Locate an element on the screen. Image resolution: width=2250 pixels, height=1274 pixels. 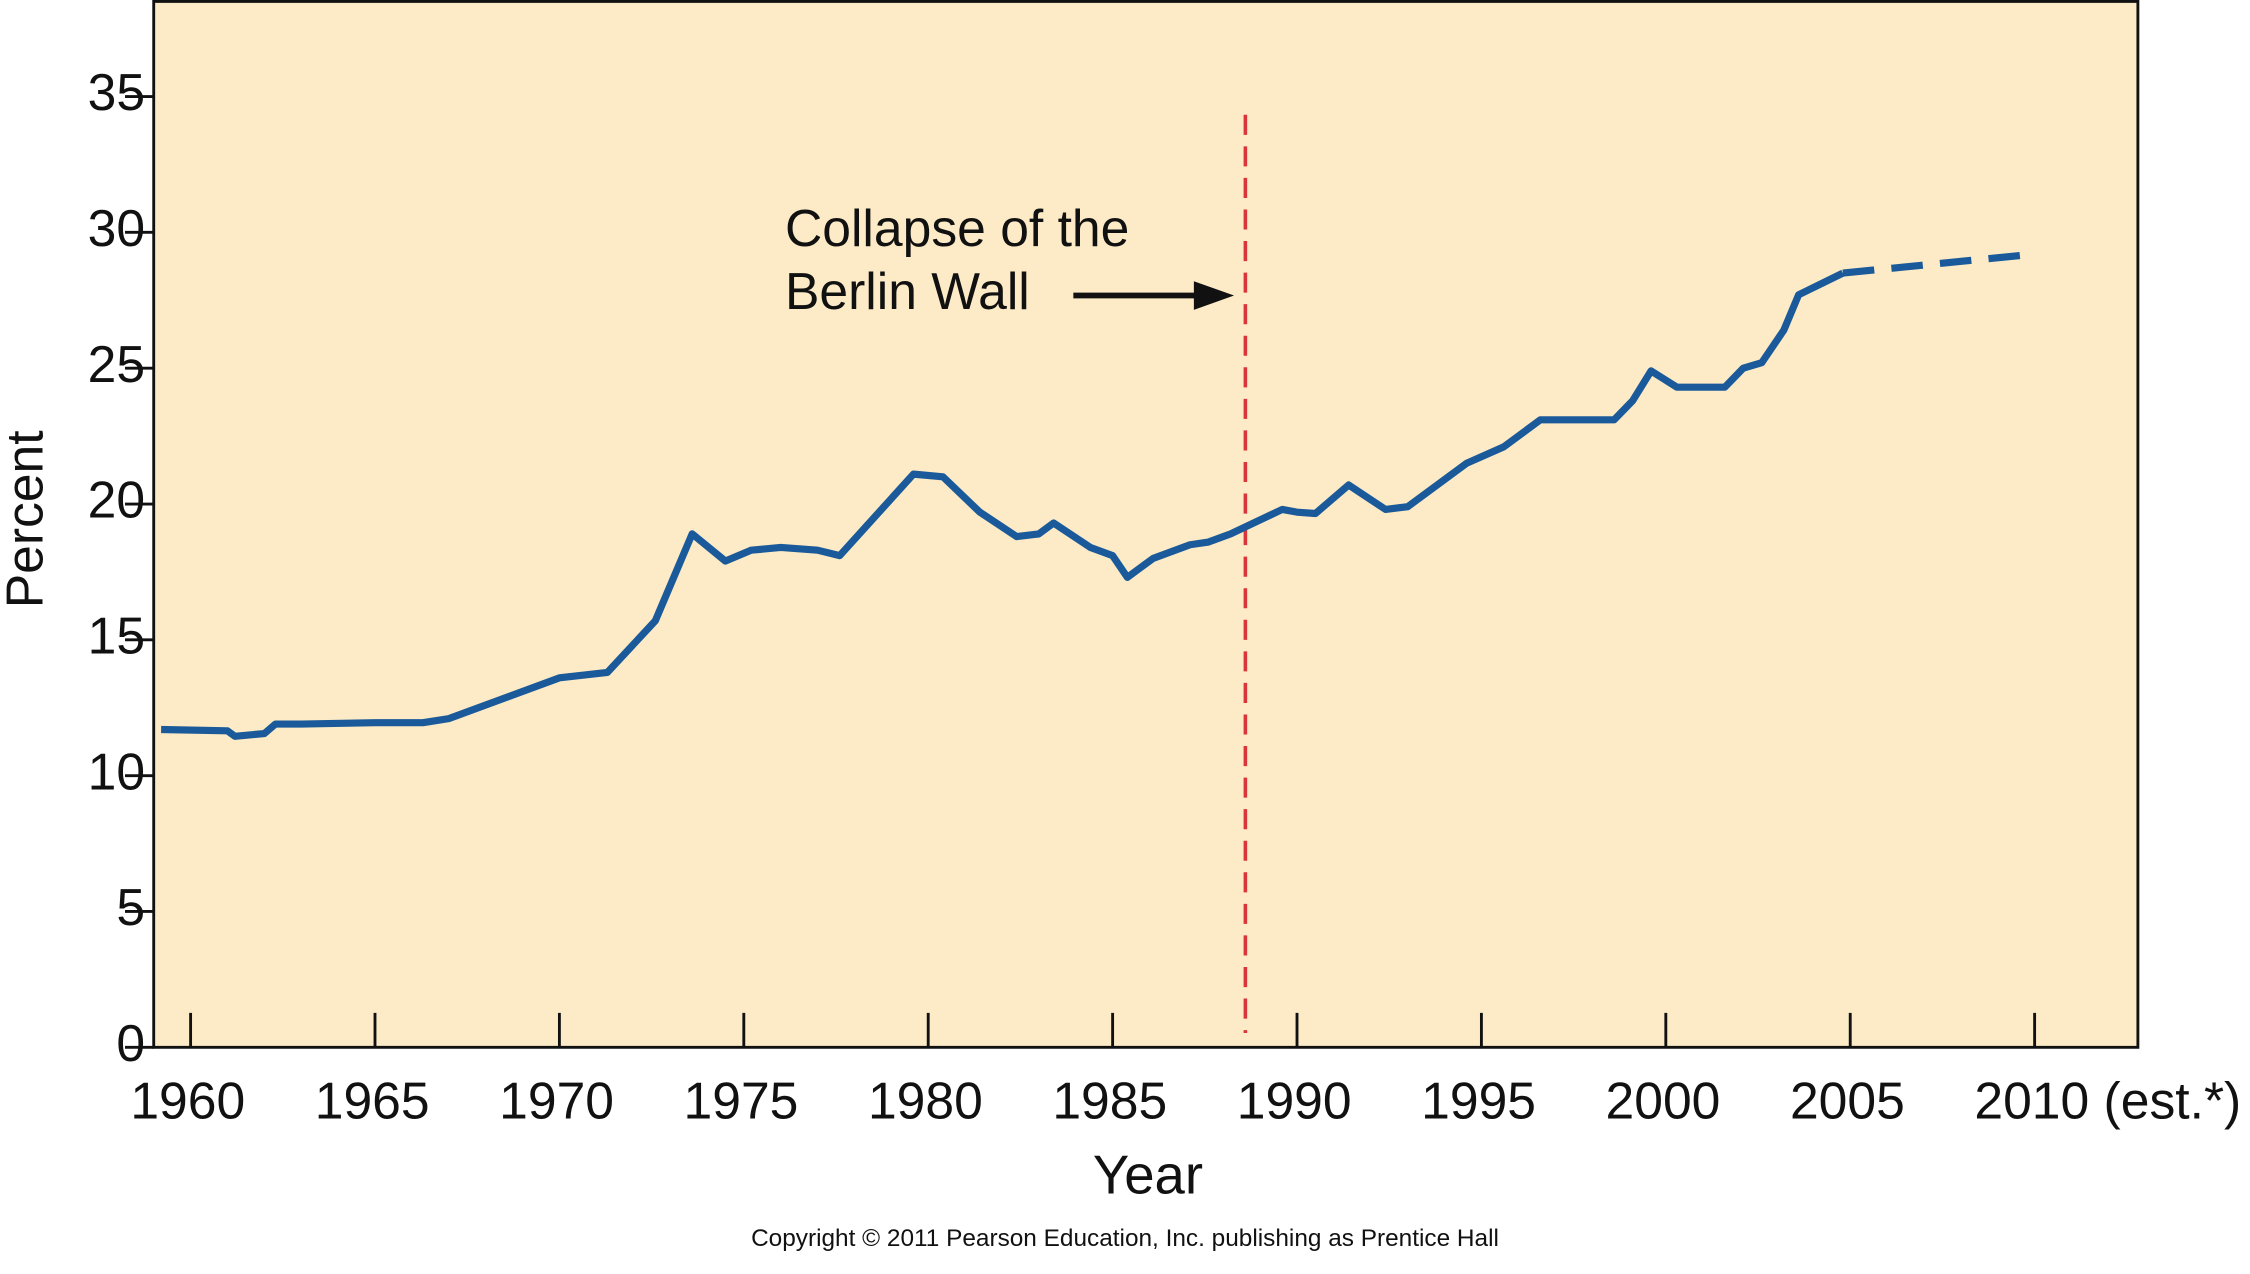
x-tick-label: 1995 is located at coordinates (1478, 1100).